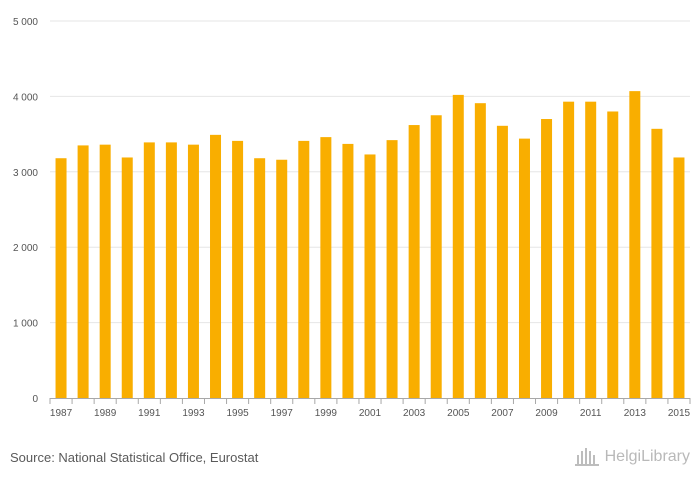 The width and height of the screenshot is (700, 483). Describe the element at coordinates (458, 246) in the screenshot. I see `bar-2005` at that location.